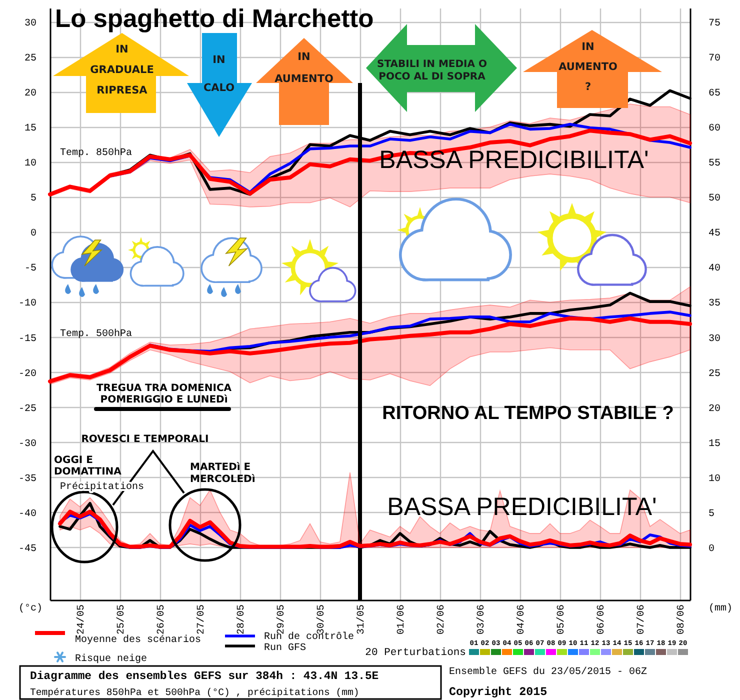  Describe the element at coordinates (588, 67) in the screenshot. I see `annotation: IN AUMENTO ?` at that location.